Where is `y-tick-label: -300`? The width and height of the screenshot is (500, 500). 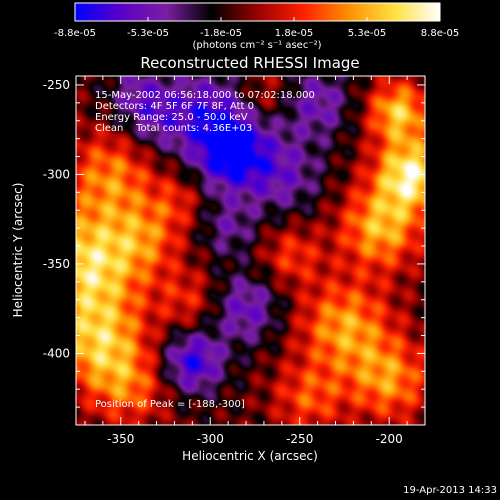 y-tick-label: -300 is located at coordinates (56, 174).